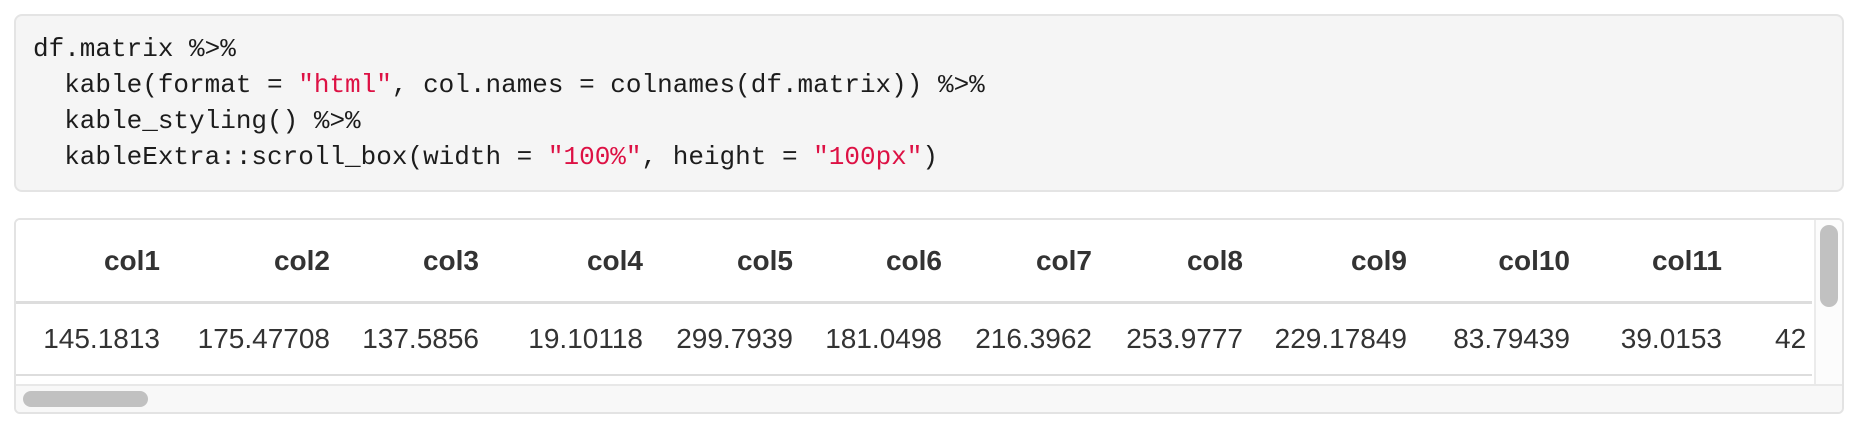  Describe the element at coordinates (929, 398) in the screenshot. I see `horizontal-scrollbar-track` at that location.